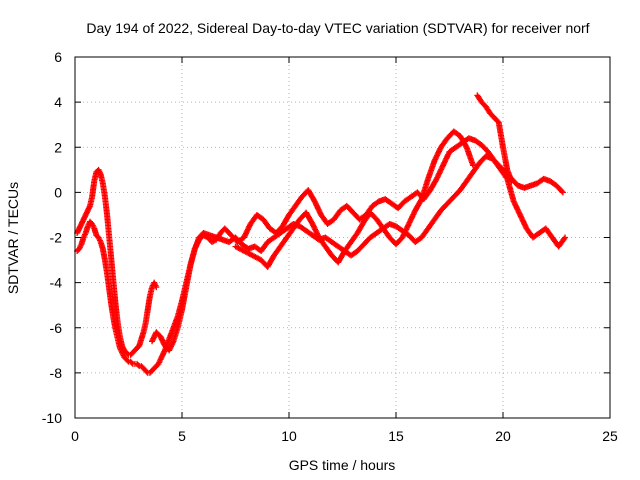 This screenshot has height=480, width=640. Describe the element at coordinates (13, 238) in the screenshot. I see `y-axis-label: SDTVAR / TECUs` at that location.